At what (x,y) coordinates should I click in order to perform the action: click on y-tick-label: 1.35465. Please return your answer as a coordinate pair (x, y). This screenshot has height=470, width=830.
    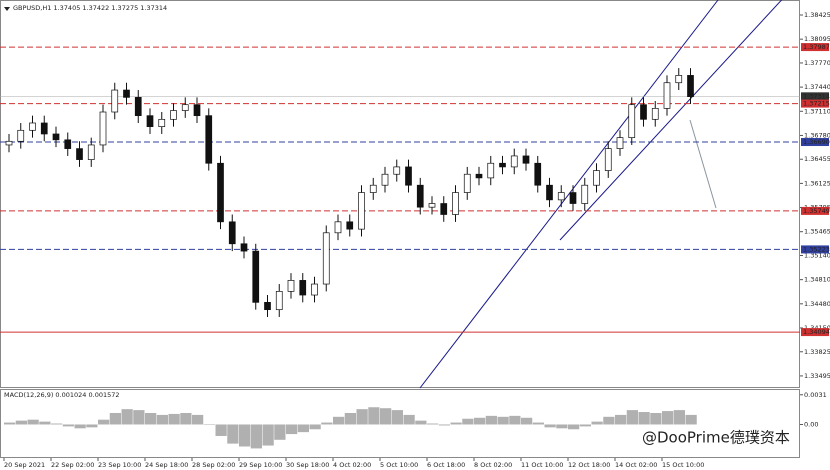
    Looking at the image, I should click on (817, 232).